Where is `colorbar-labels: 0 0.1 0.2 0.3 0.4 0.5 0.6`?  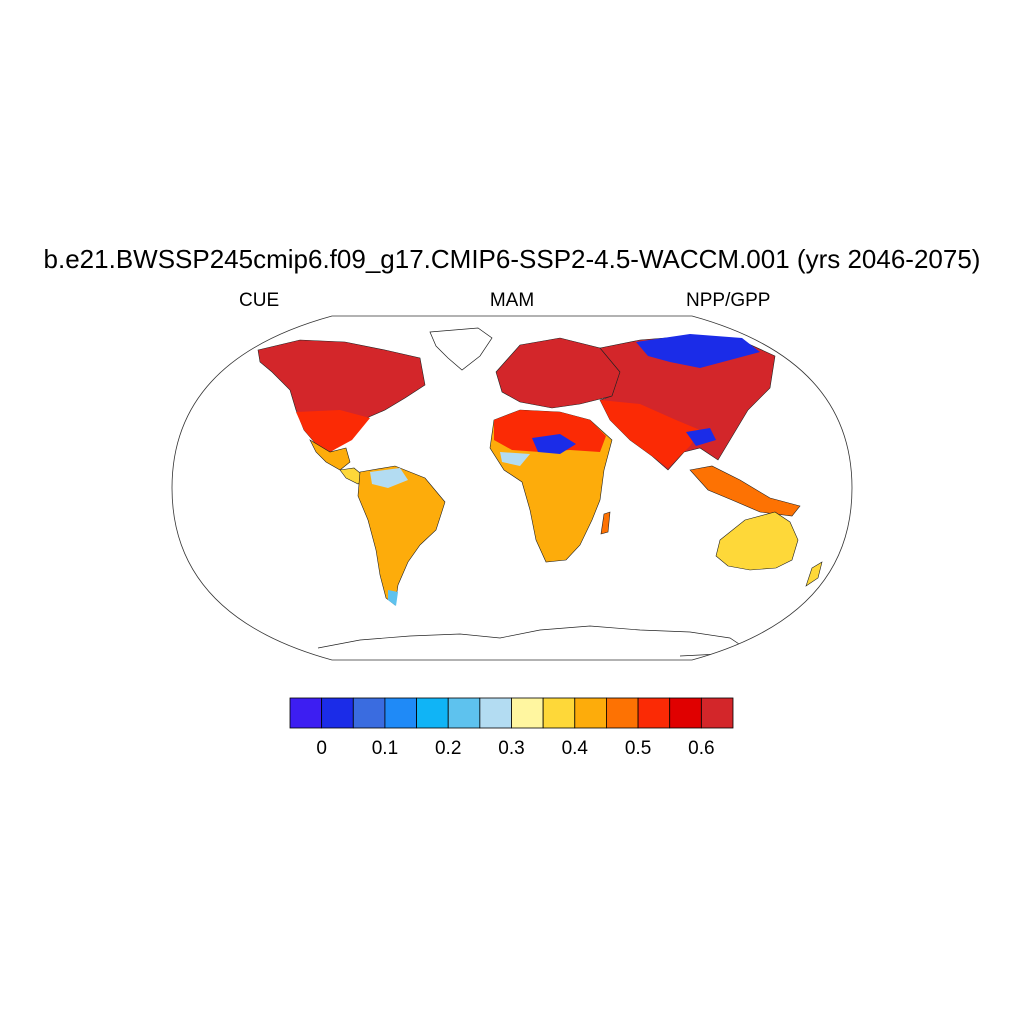 colorbar-labels: 0 0.1 0.2 0.3 0.4 0.5 0.6 is located at coordinates (515, 748).